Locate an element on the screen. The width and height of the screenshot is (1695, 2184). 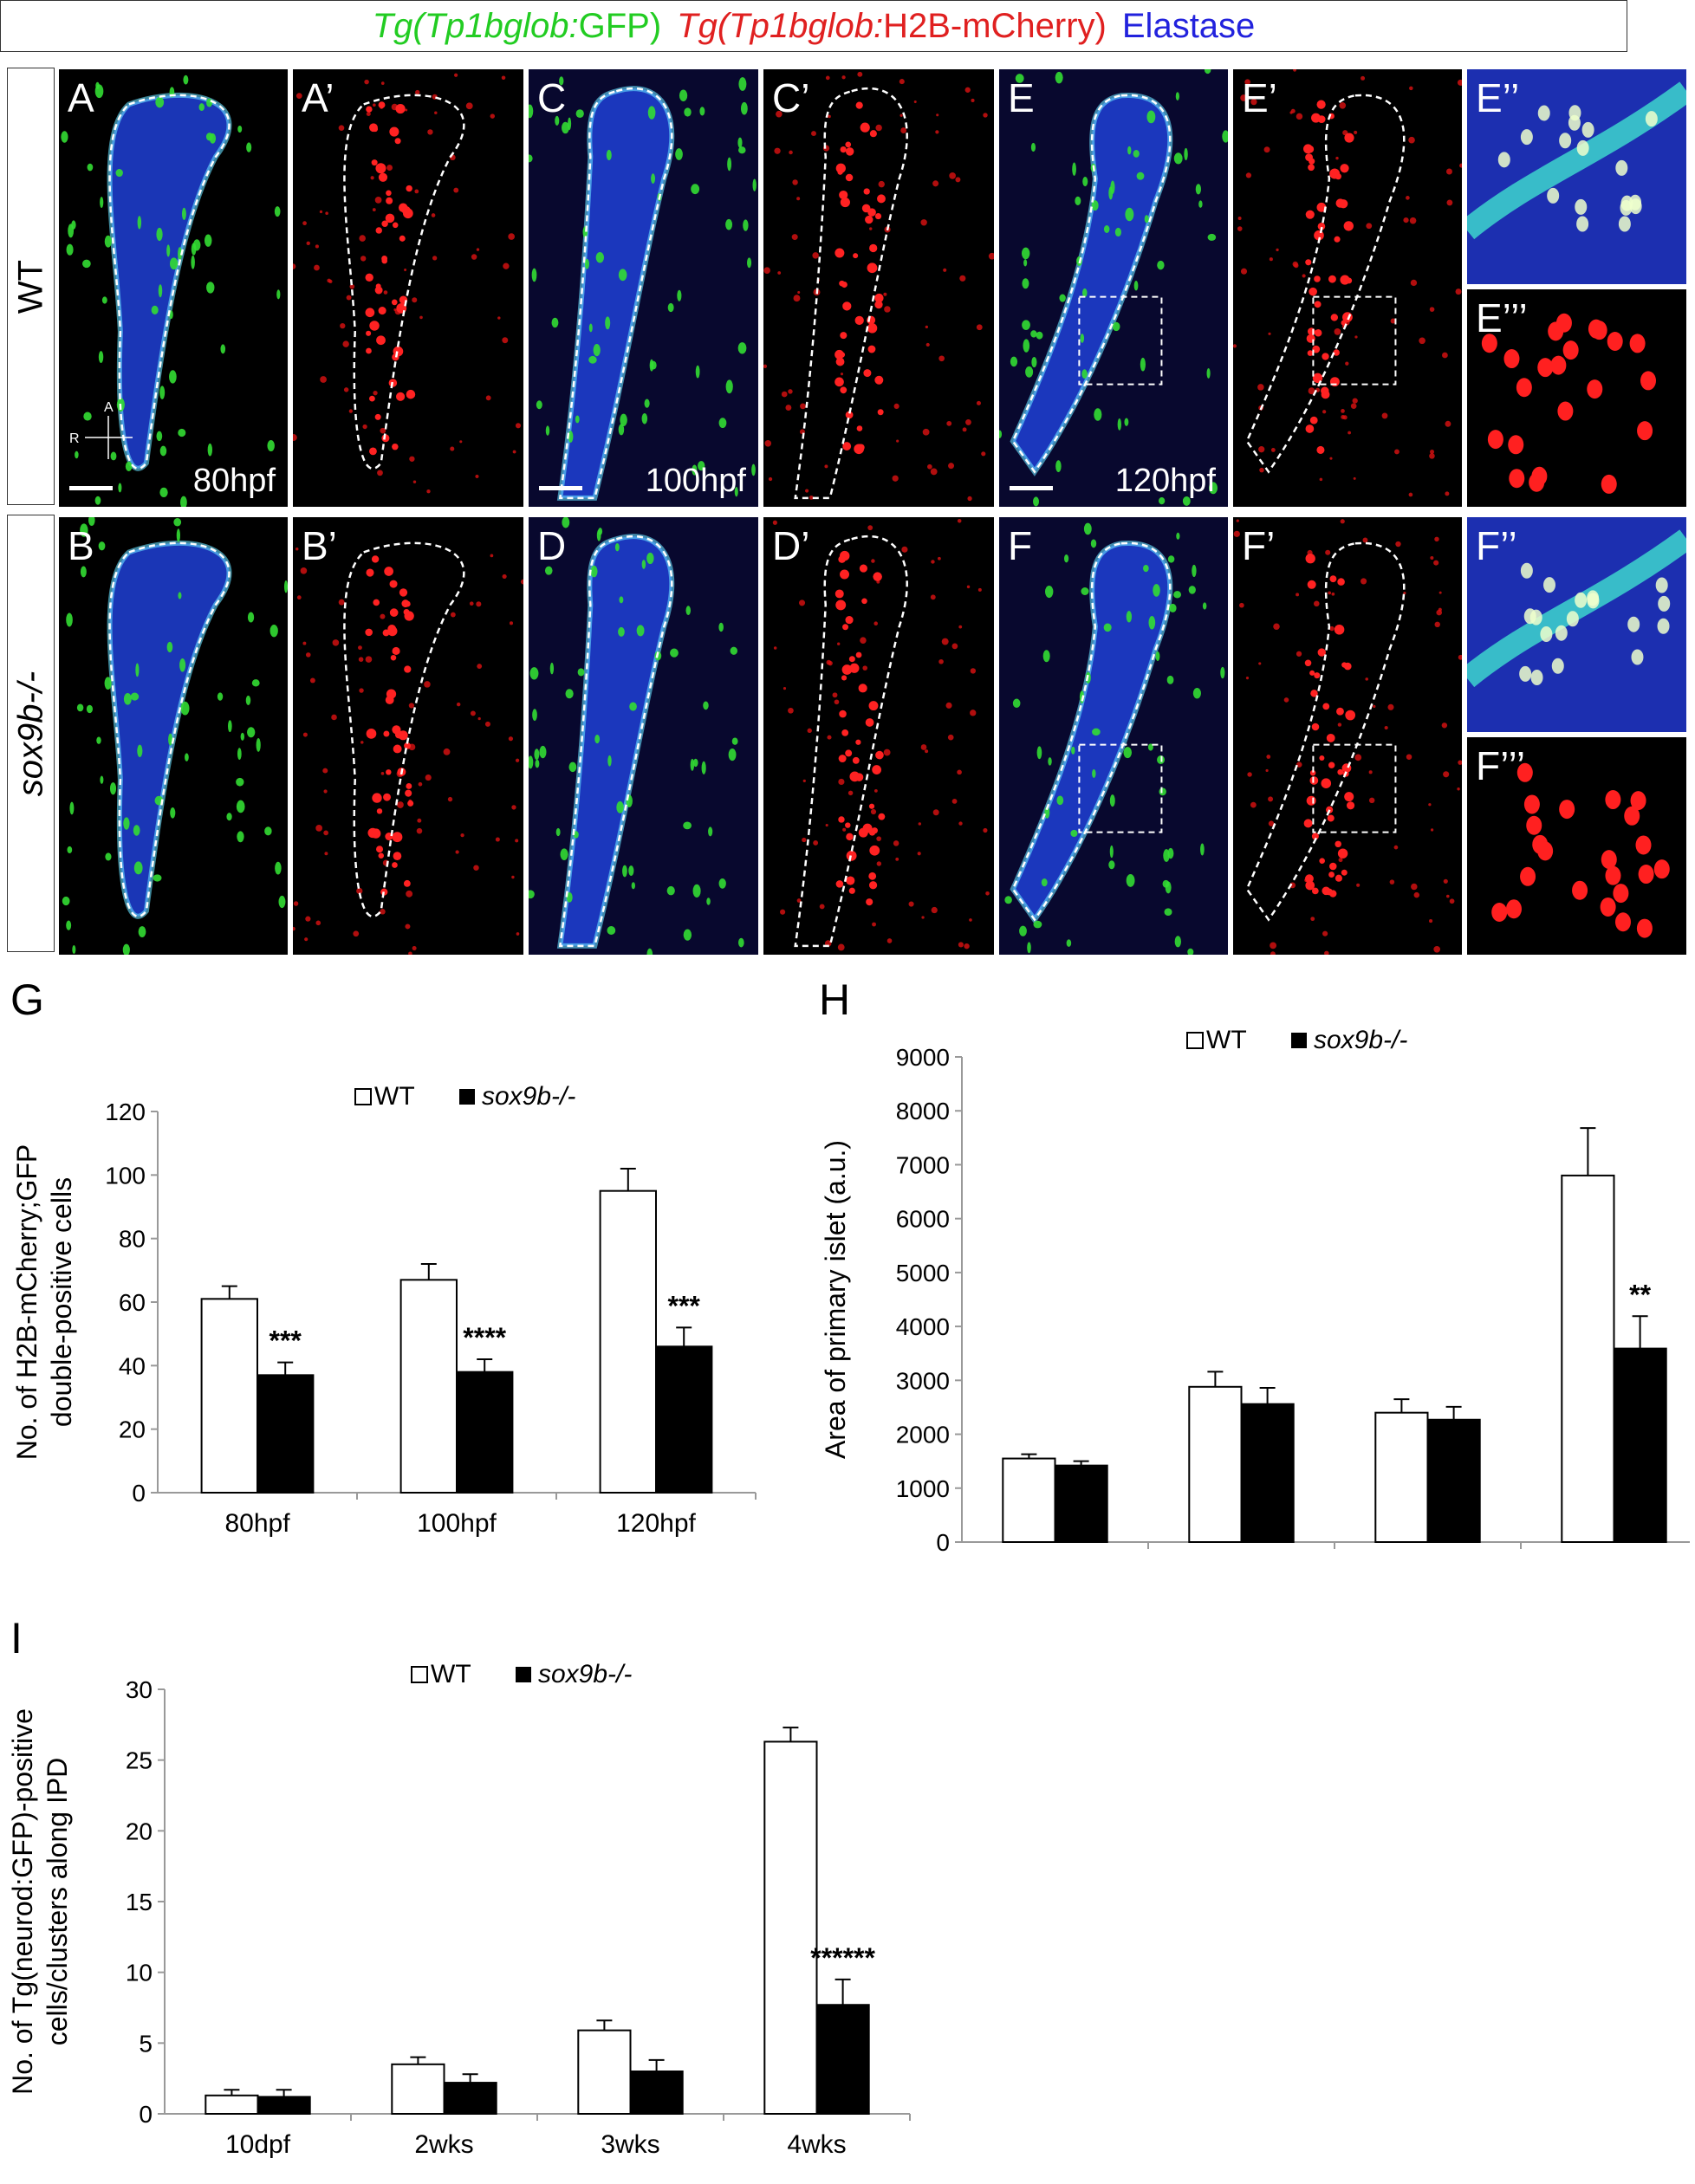
axis-a: A is located at coordinates (109, 407).